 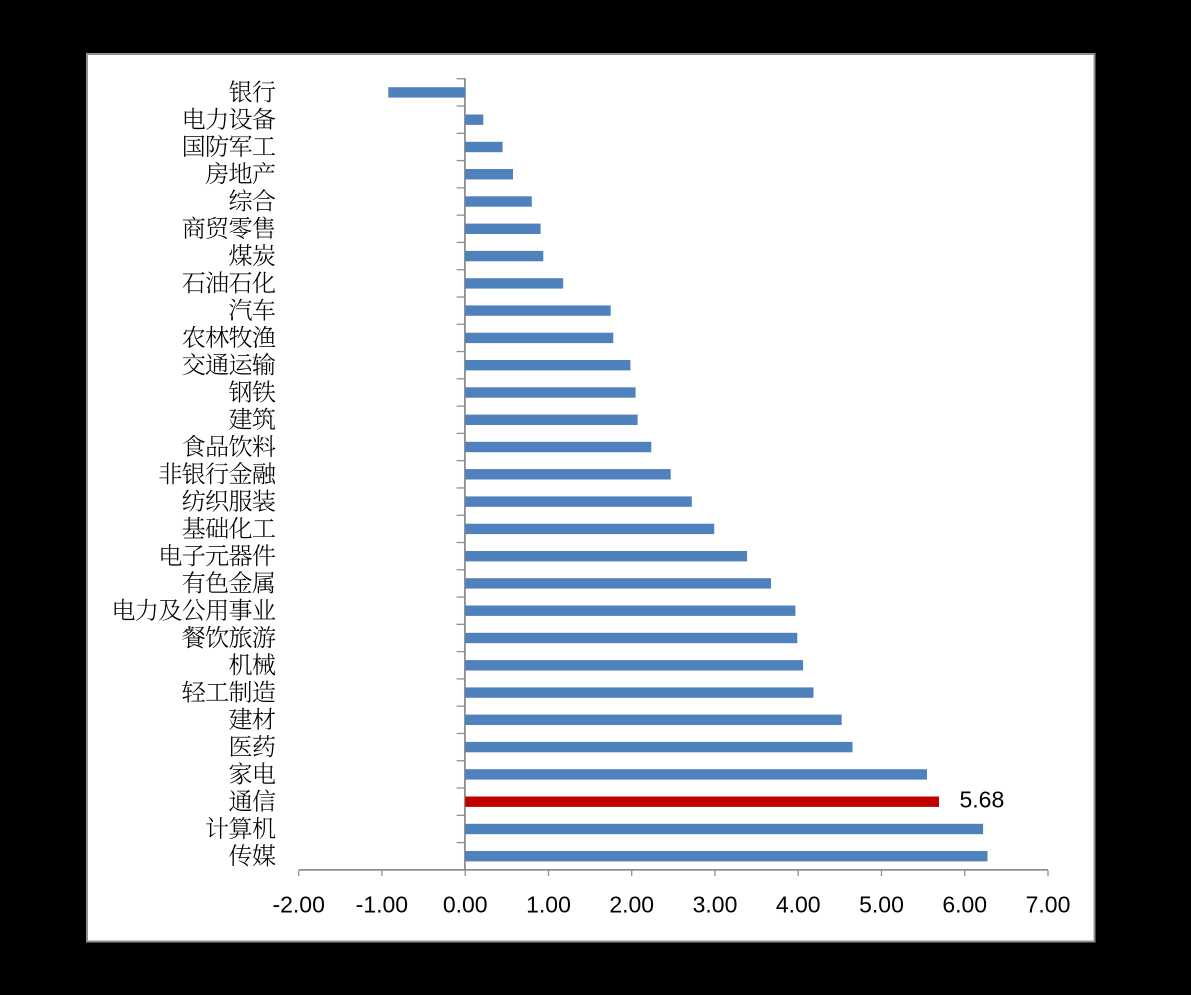 I want to click on svg-text: 5.68, so click(x=982, y=800).